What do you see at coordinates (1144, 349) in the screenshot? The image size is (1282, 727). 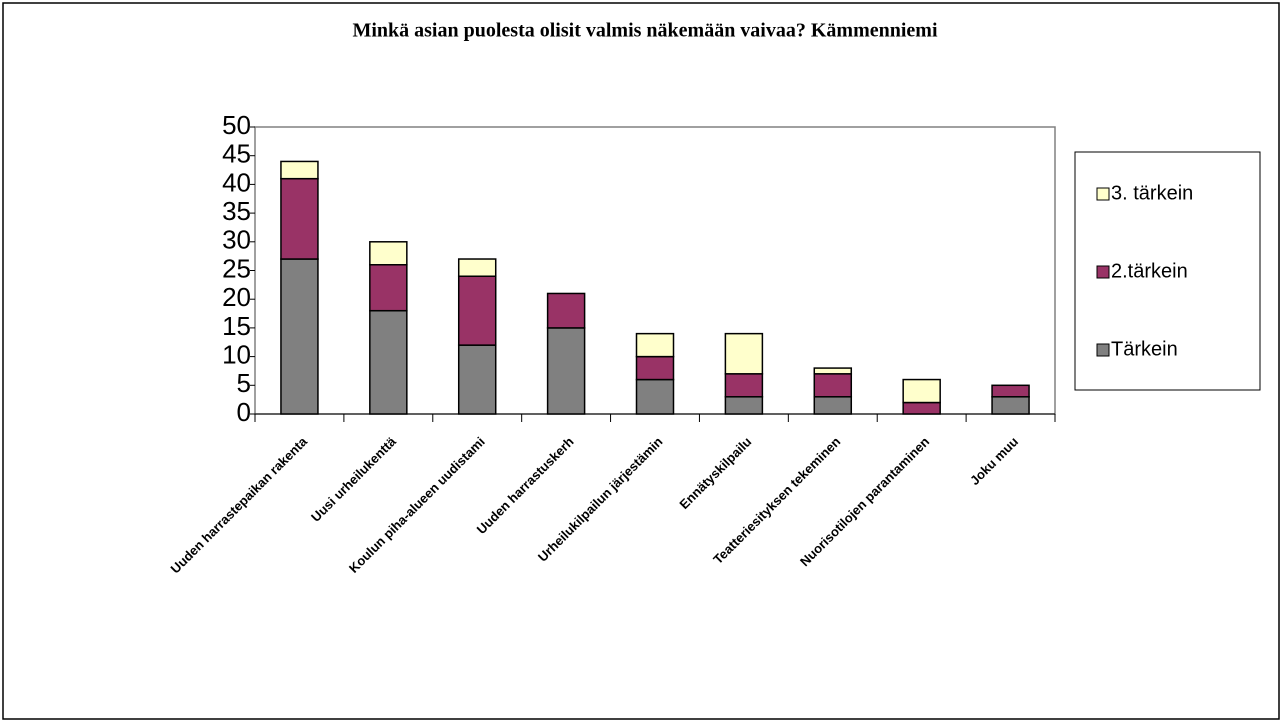 I see `legend-label: Tärkein` at bounding box center [1144, 349].